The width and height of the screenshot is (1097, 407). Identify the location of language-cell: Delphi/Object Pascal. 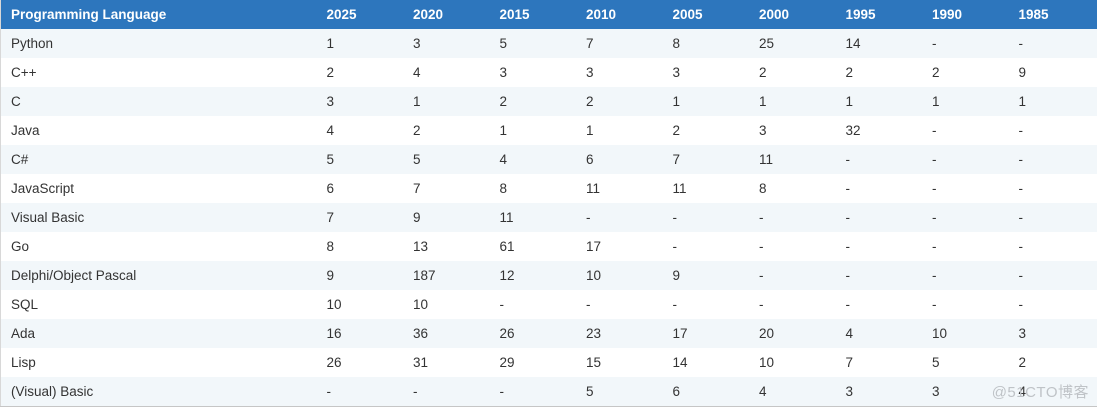
(74, 275).